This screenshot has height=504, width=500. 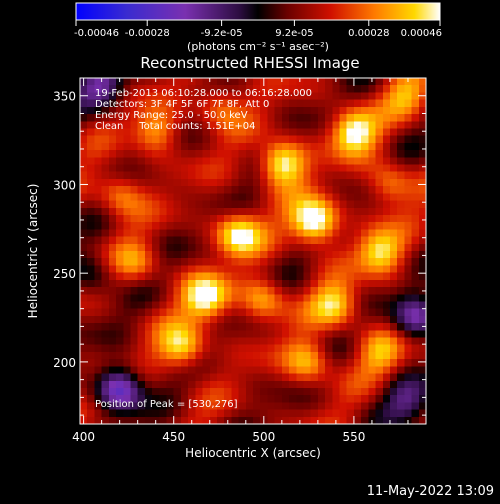 What do you see at coordinates (258, 11) in the screenshot?
I see `colorbar` at bounding box center [258, 11].